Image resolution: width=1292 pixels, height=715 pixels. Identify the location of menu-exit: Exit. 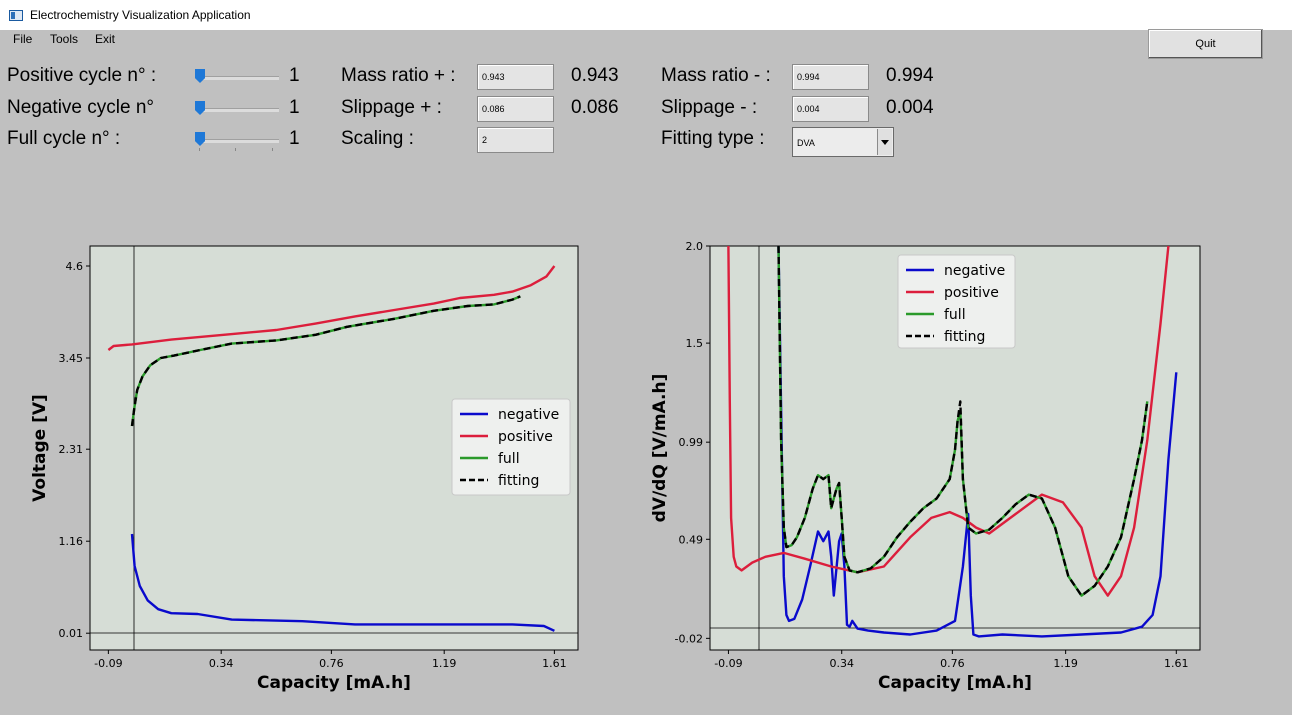
(105, 39).